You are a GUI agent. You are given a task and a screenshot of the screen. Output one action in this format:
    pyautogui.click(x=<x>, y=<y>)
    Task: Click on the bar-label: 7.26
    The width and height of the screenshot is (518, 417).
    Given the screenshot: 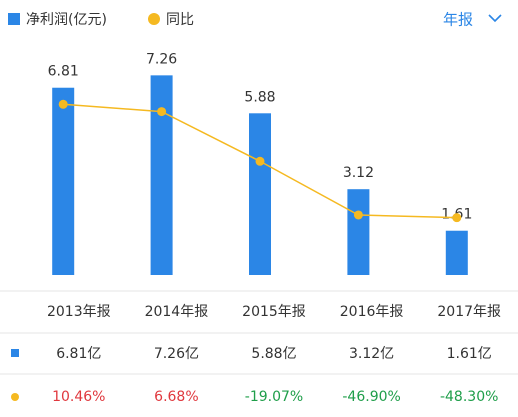 What is the action you would take?
    pyautogui.click(x=161, y=59)
    